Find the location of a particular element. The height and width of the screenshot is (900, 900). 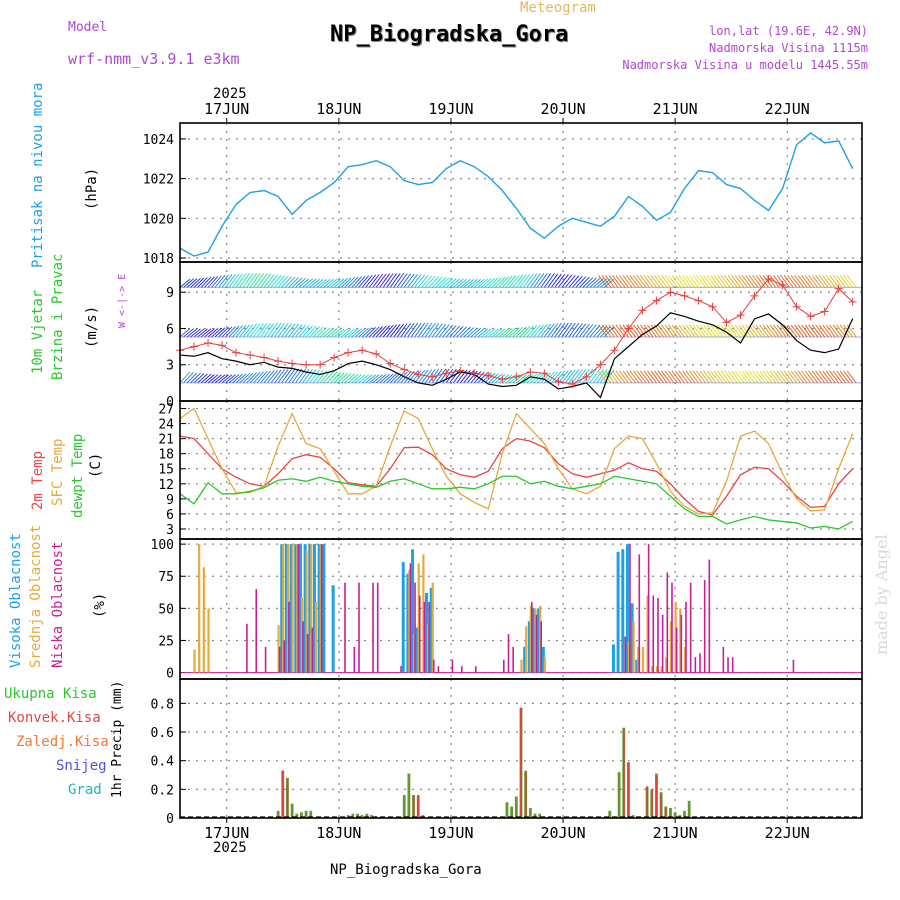

y-tick-label: 21 is located at coordinates (166, 440).